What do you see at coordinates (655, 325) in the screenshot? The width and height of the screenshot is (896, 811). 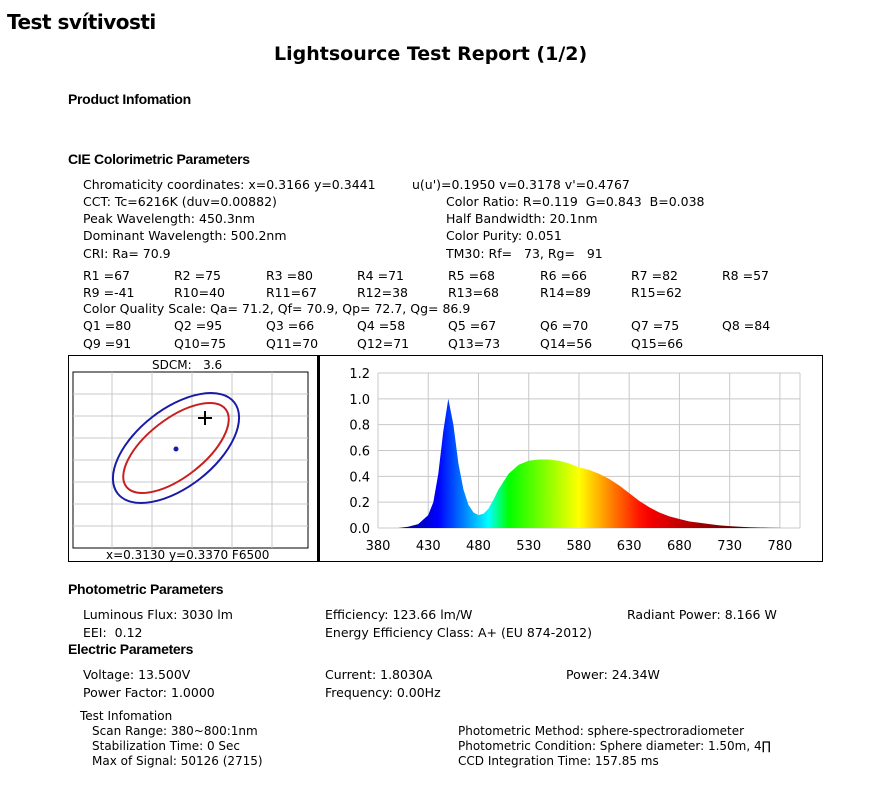 I see `q-value: Q7 =75` at bounding box center [655, 325].